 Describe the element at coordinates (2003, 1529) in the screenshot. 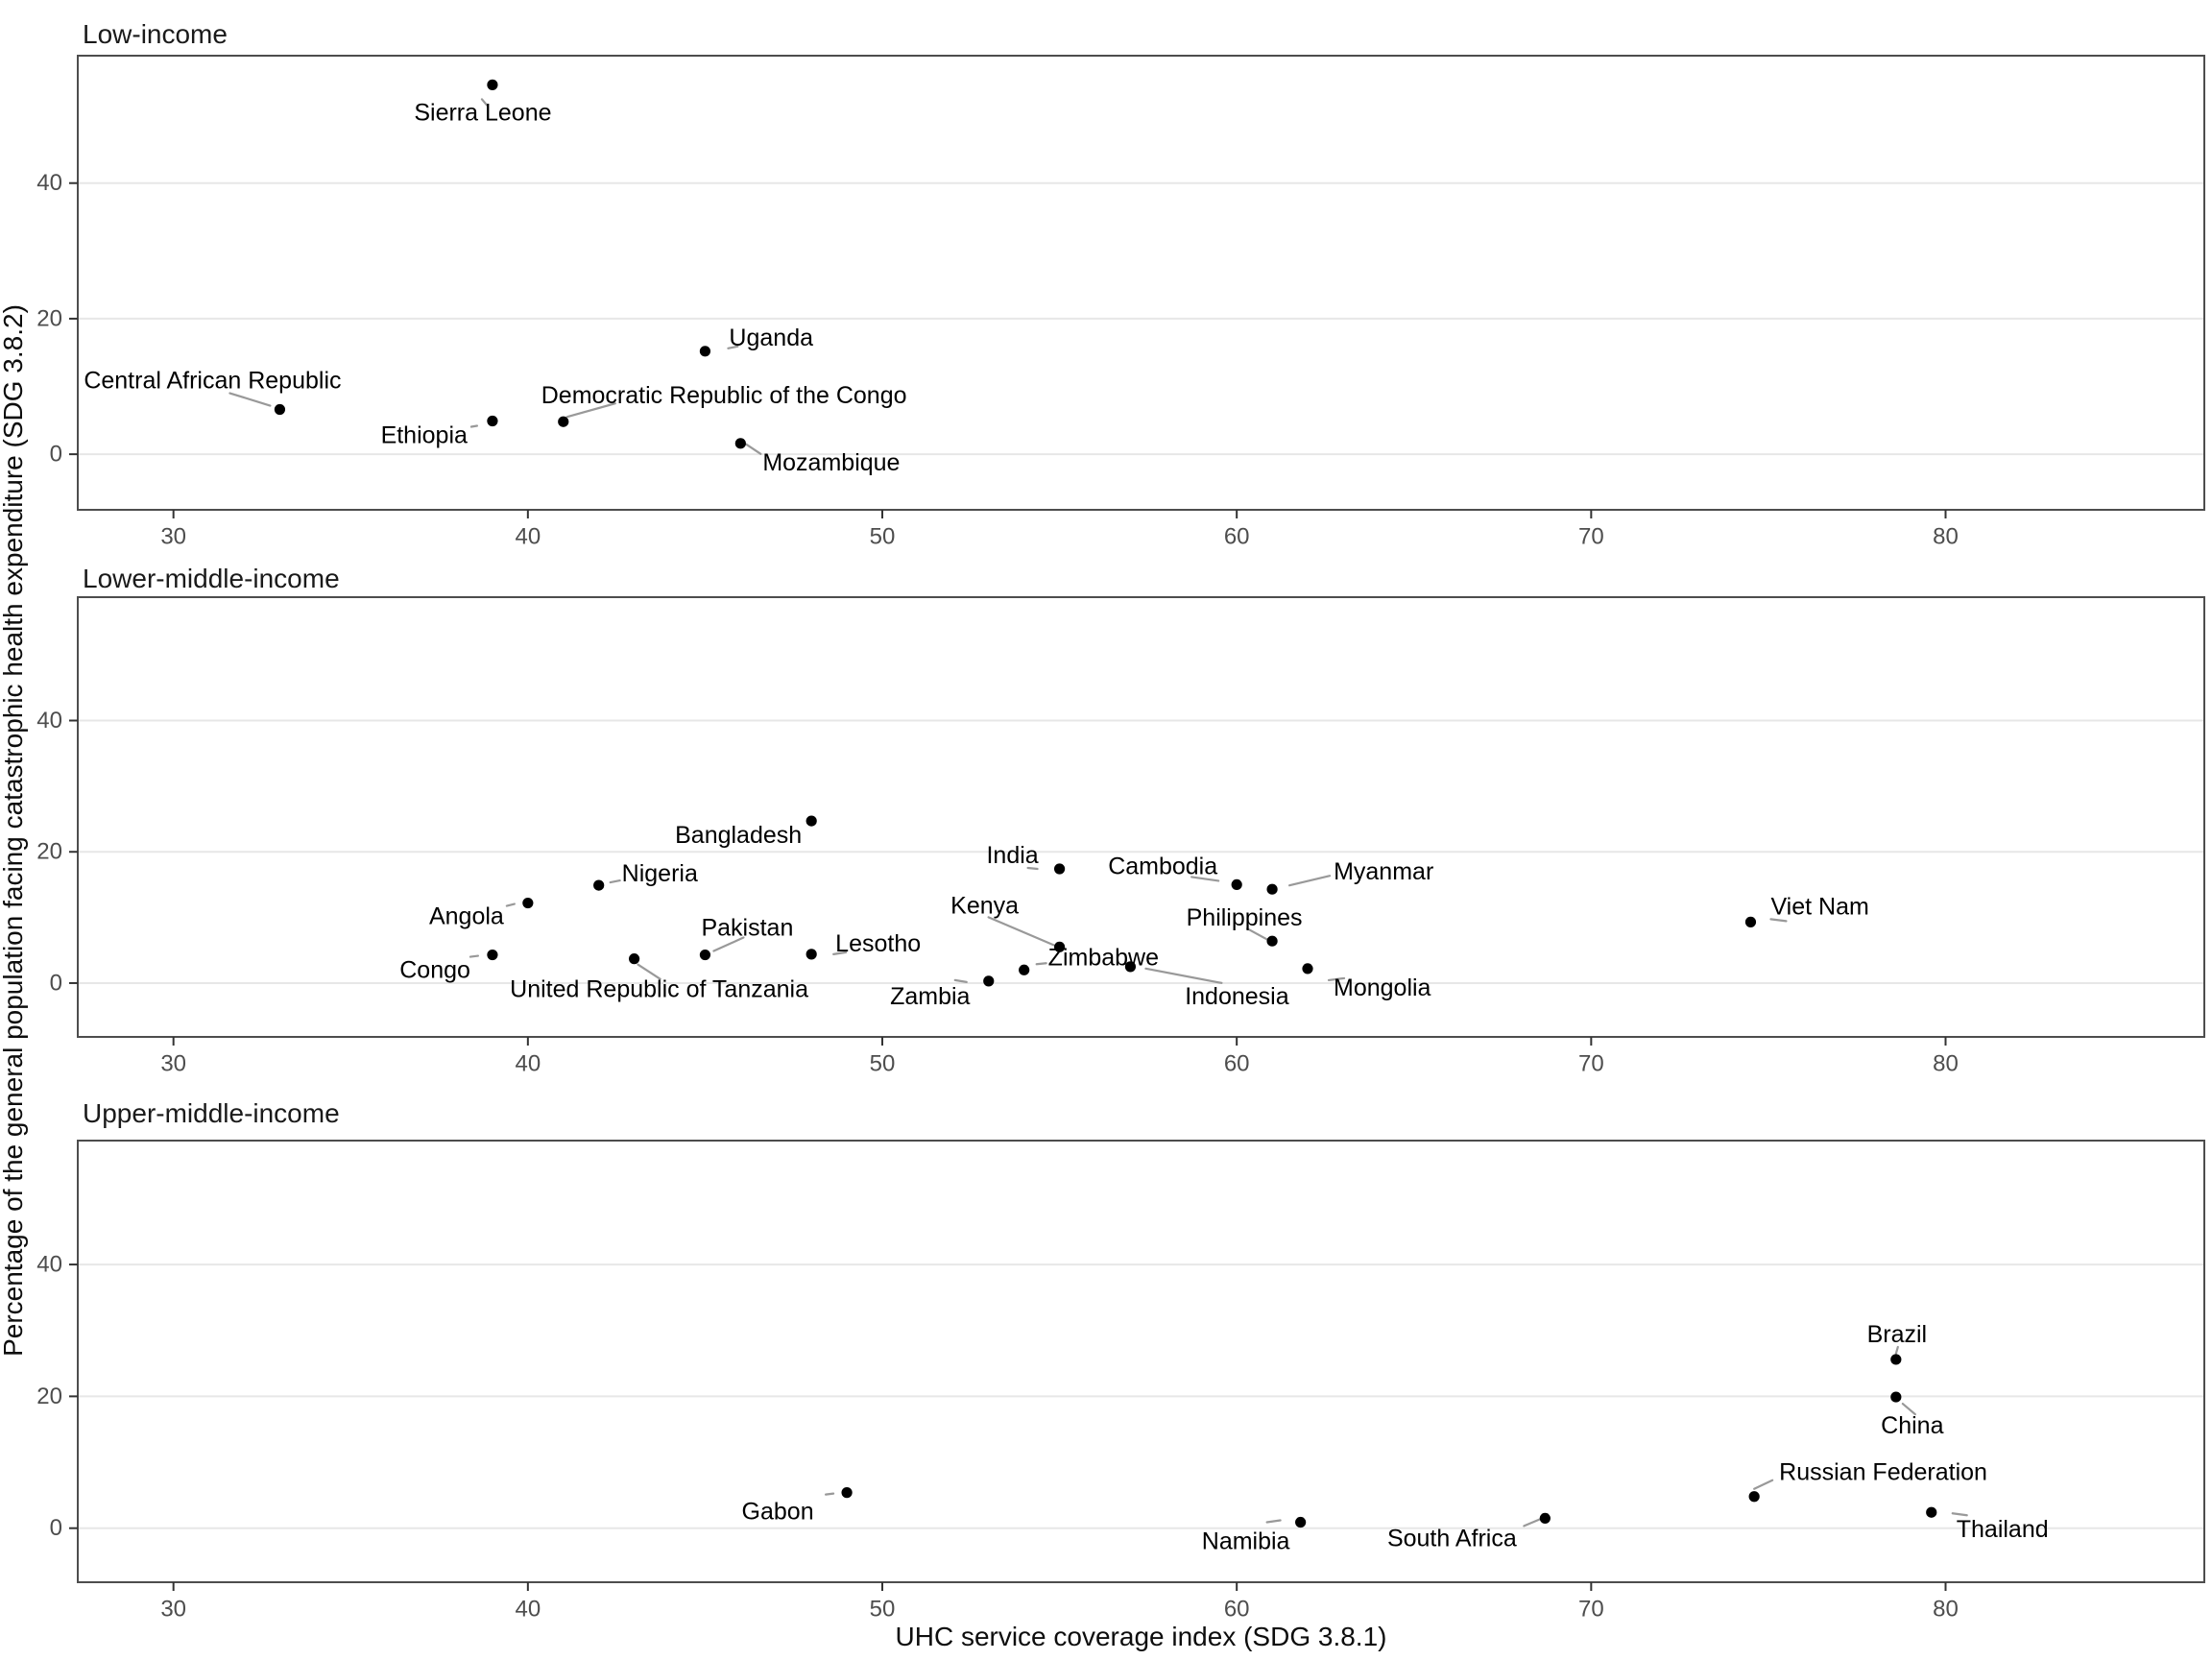

I see `point-label: Thailand` at that location.